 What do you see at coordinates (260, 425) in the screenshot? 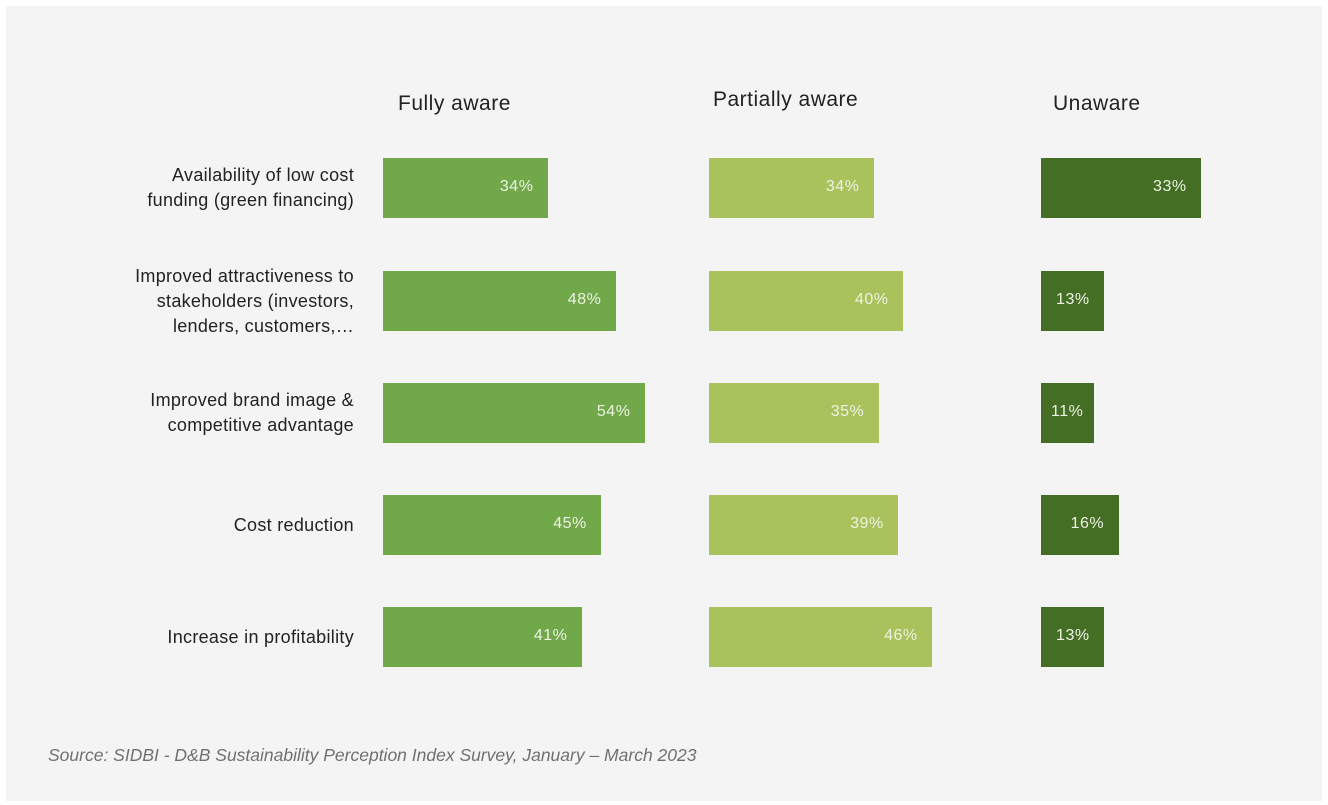
I see `category-label-line: competitive advantage` at bounding box center [260, 425].